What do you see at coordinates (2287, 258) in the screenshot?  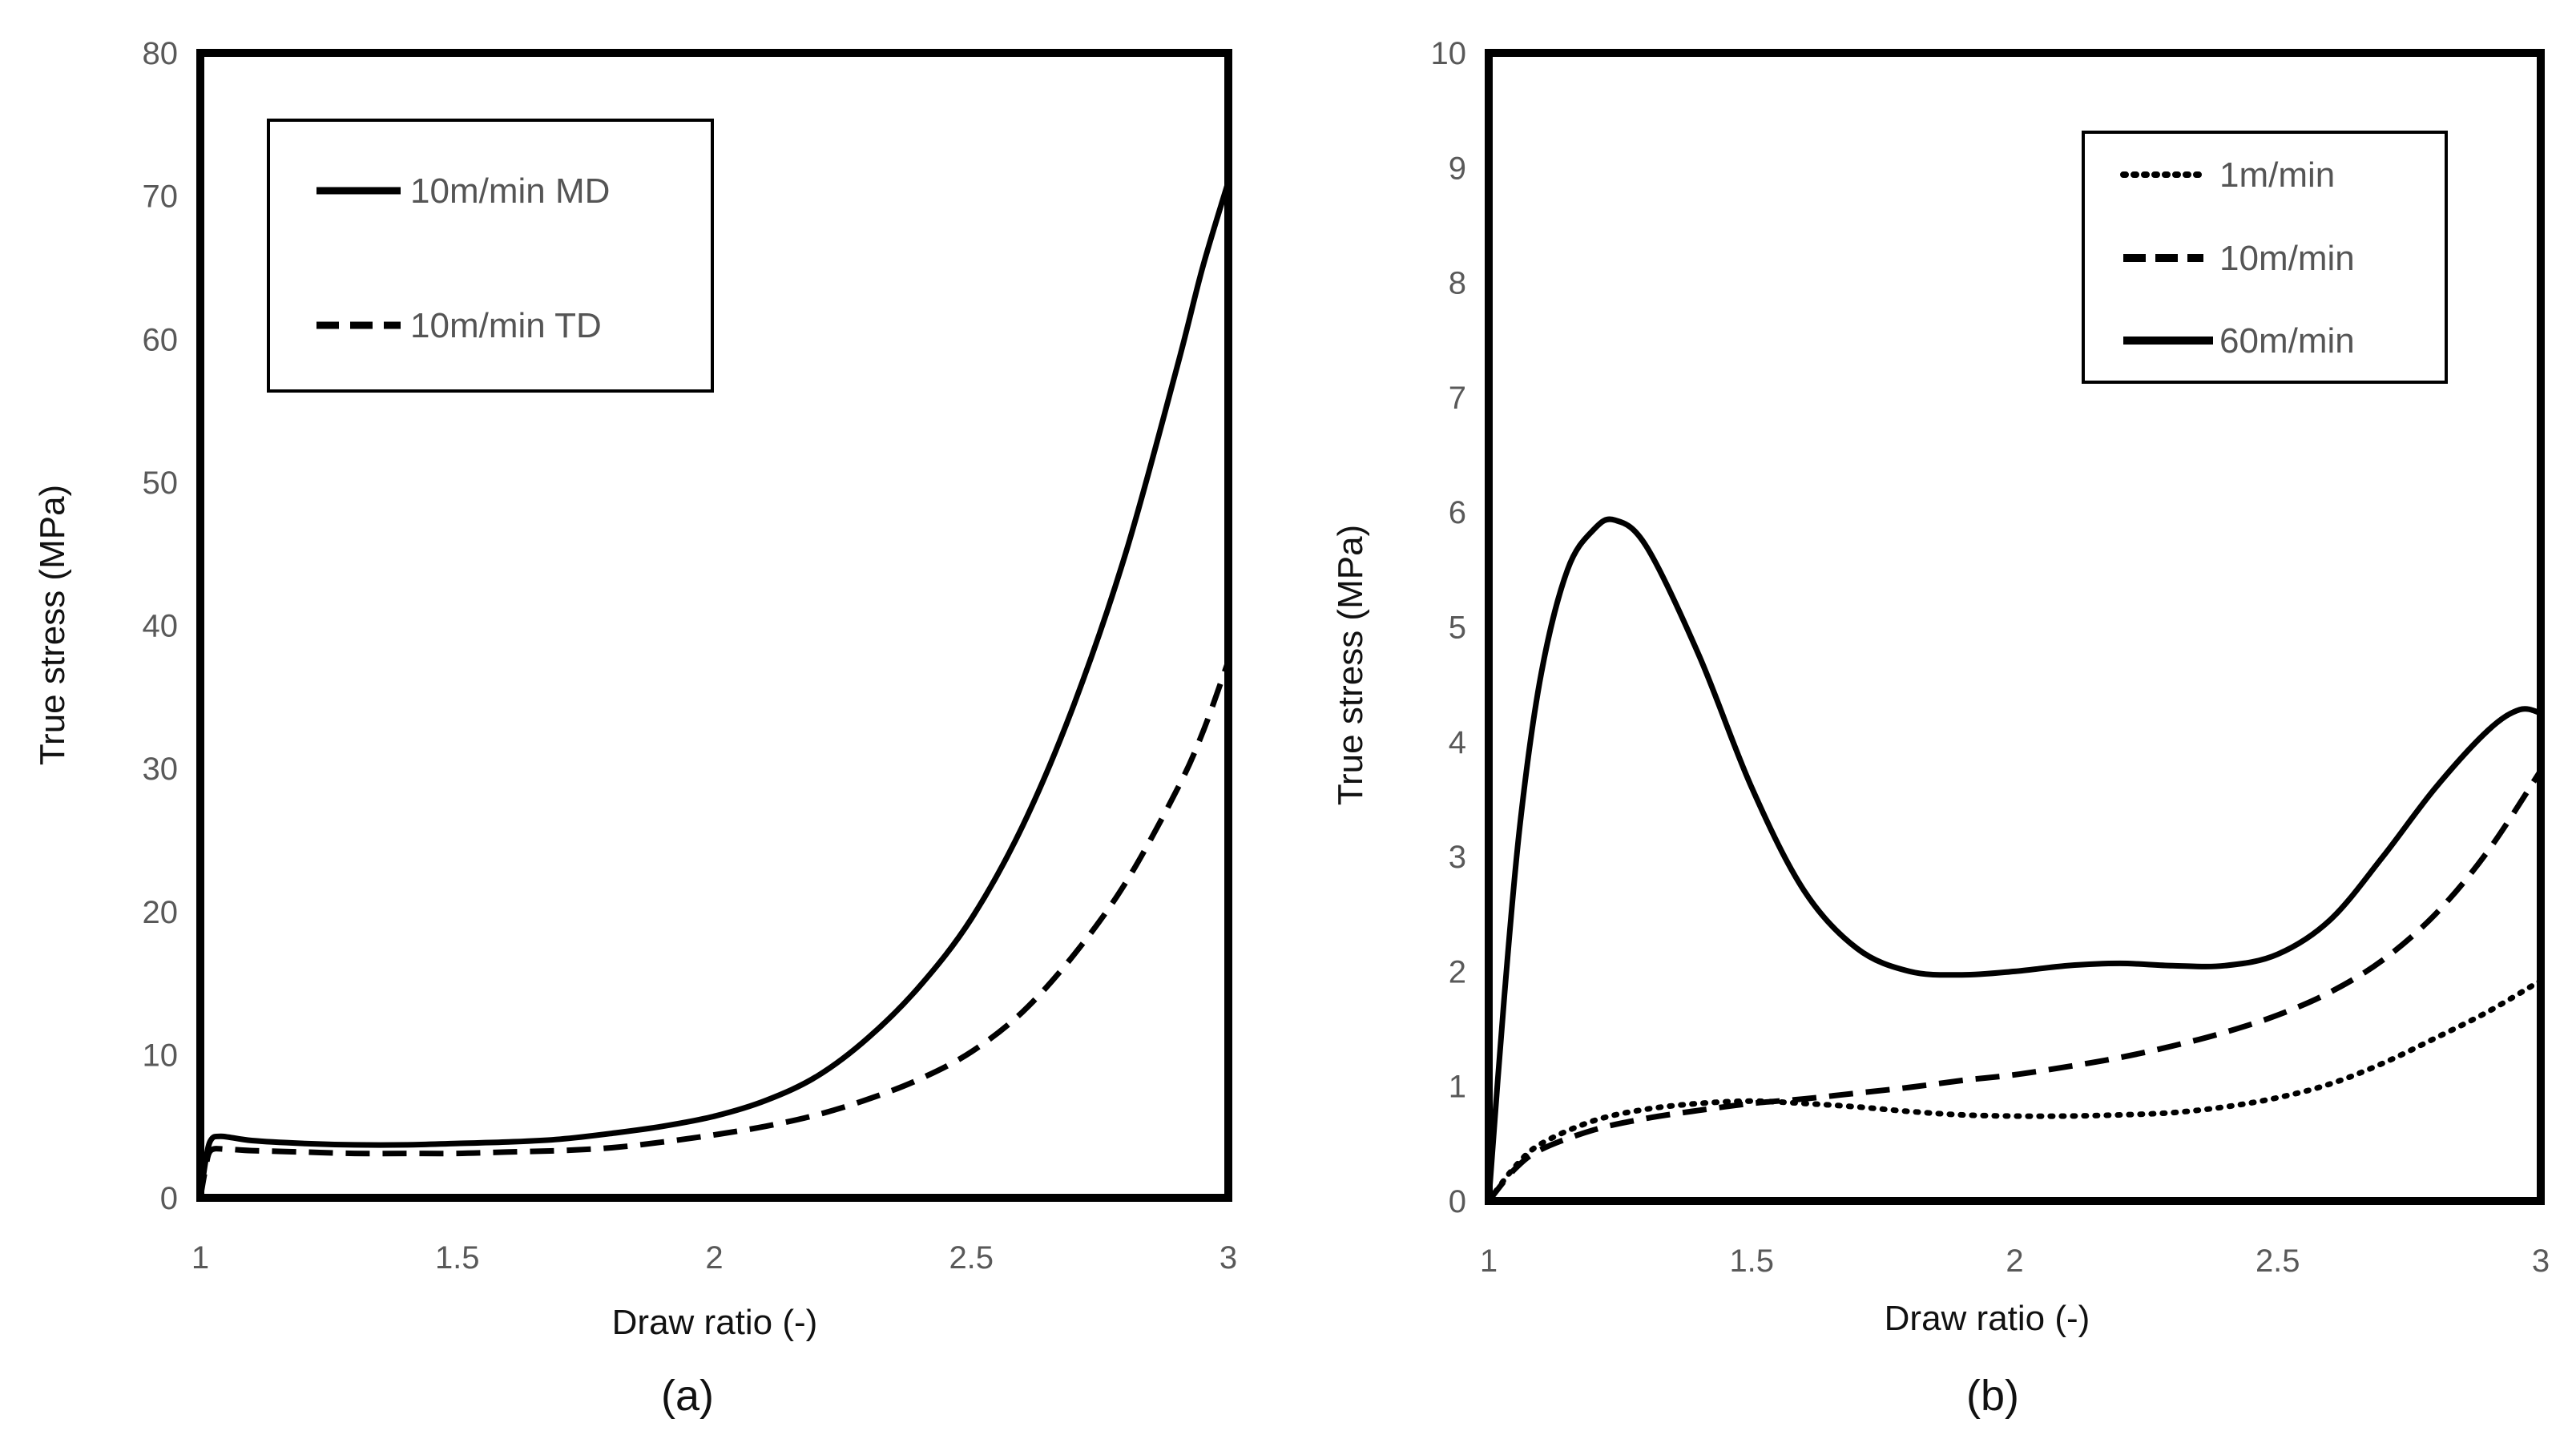 I see `panel-b-legend-label-2: 10m/min` at bounding box center [2287, 258].